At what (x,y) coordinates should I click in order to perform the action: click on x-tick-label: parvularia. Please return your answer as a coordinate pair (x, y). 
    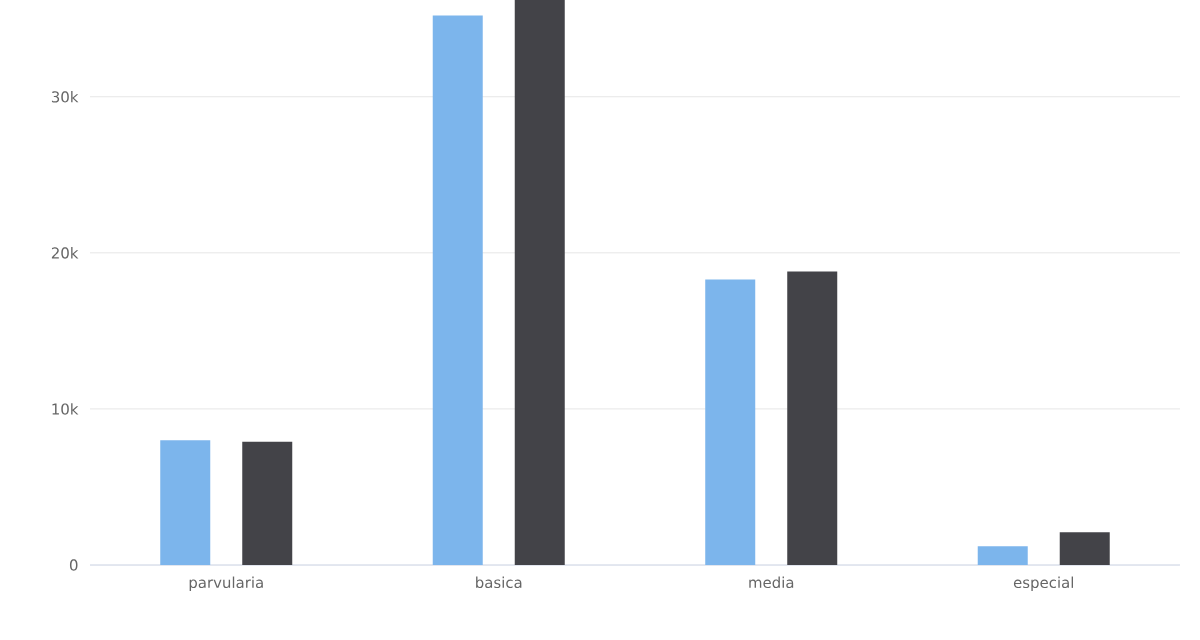
    Looking at the image, I should click on (226, 583).